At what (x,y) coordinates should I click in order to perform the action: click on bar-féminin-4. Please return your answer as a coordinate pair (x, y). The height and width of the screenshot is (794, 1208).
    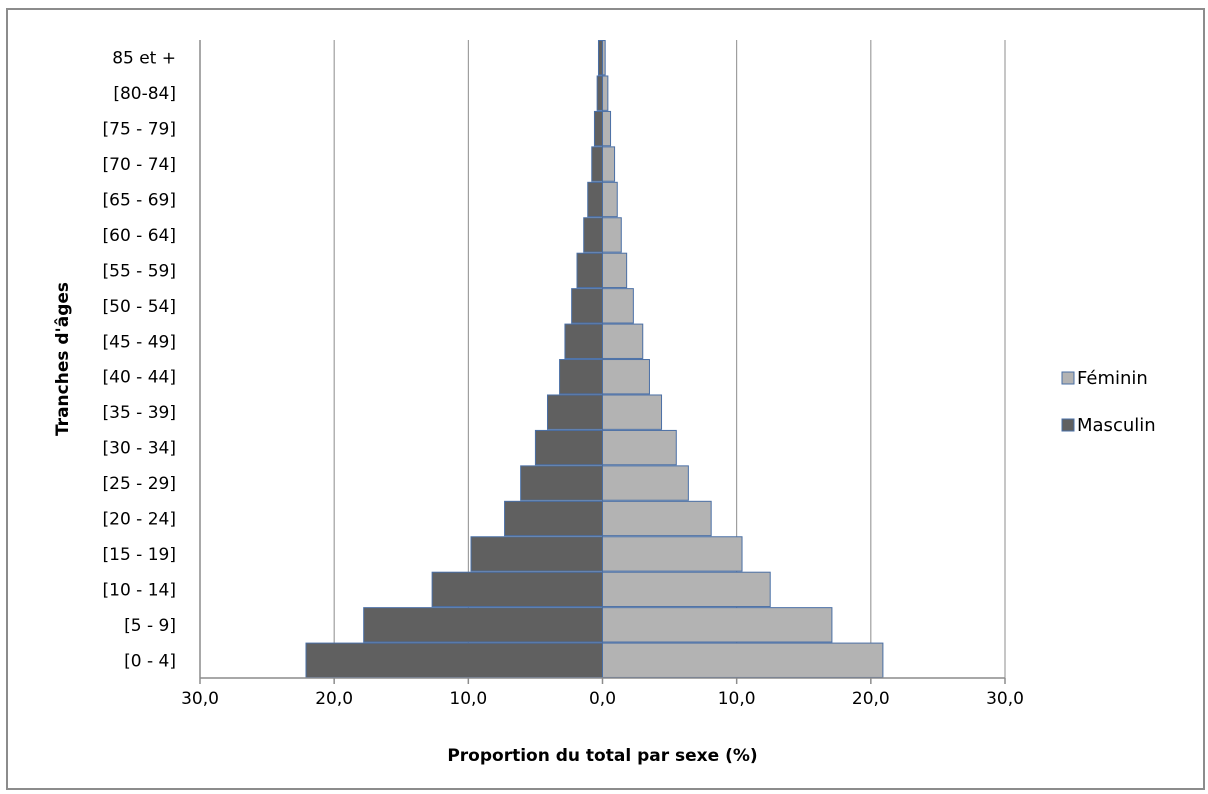
    Looking at the image, I should click on (657, 518).